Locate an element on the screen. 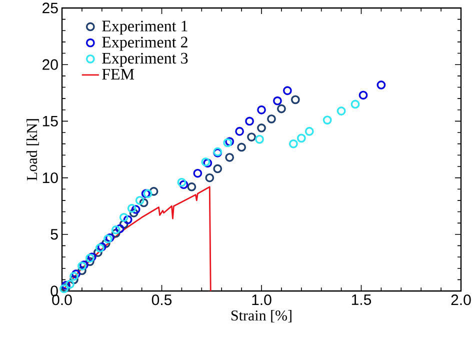 The image size is (474, 347). legend-label: Experiment 1 is located at coordinates (145, 27).